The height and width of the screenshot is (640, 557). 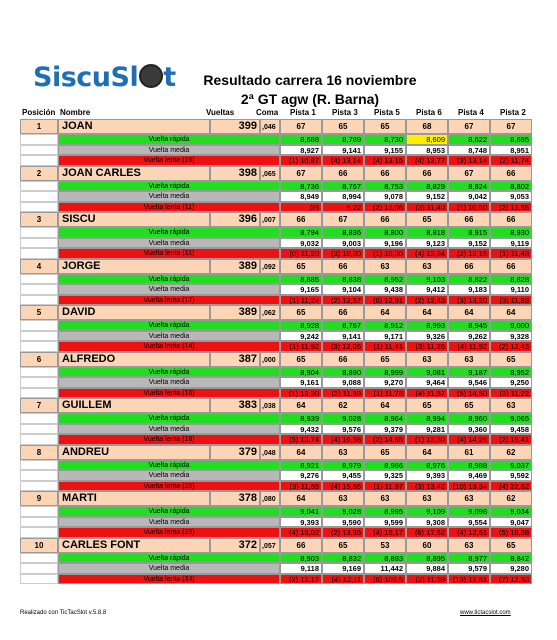 What do you see at coordinates (427, 126) in the screenshot?
I see `track-laps: 68` at bounding box center [427, 126].